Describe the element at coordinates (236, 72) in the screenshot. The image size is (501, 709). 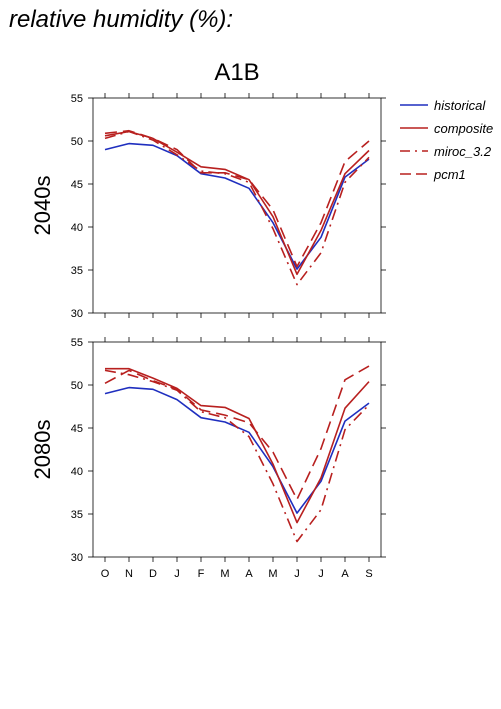
I see `panel-title: A1B` at that location.